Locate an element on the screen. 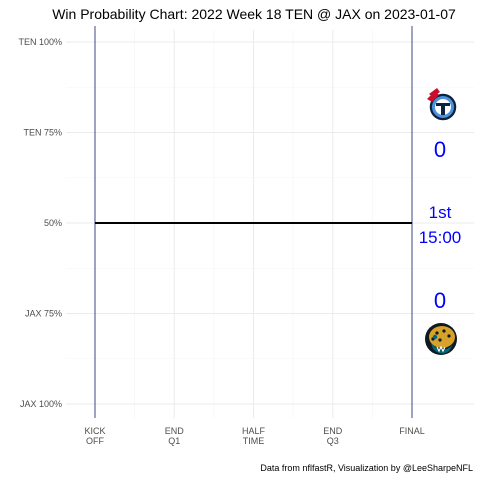 The height and width of the screenshot is (480, 480). jaguars-logo is located at coordinates (441, 339).